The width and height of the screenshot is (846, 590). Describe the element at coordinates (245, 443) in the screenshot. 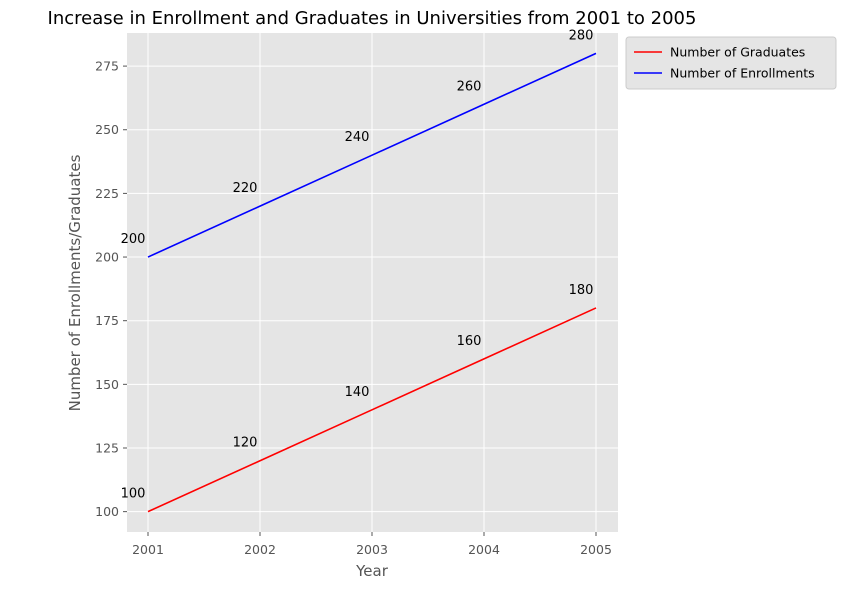

I see `data-label: 120` at that location.